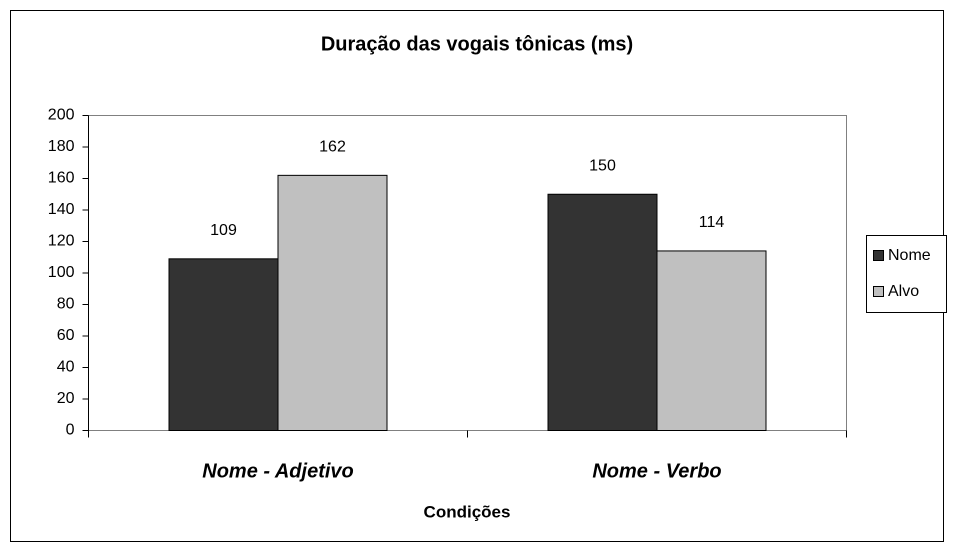  Describe the element at coordinates (656, 471) in the screenshot. I see `x-tick-label: Nome - Verbo` at that location.